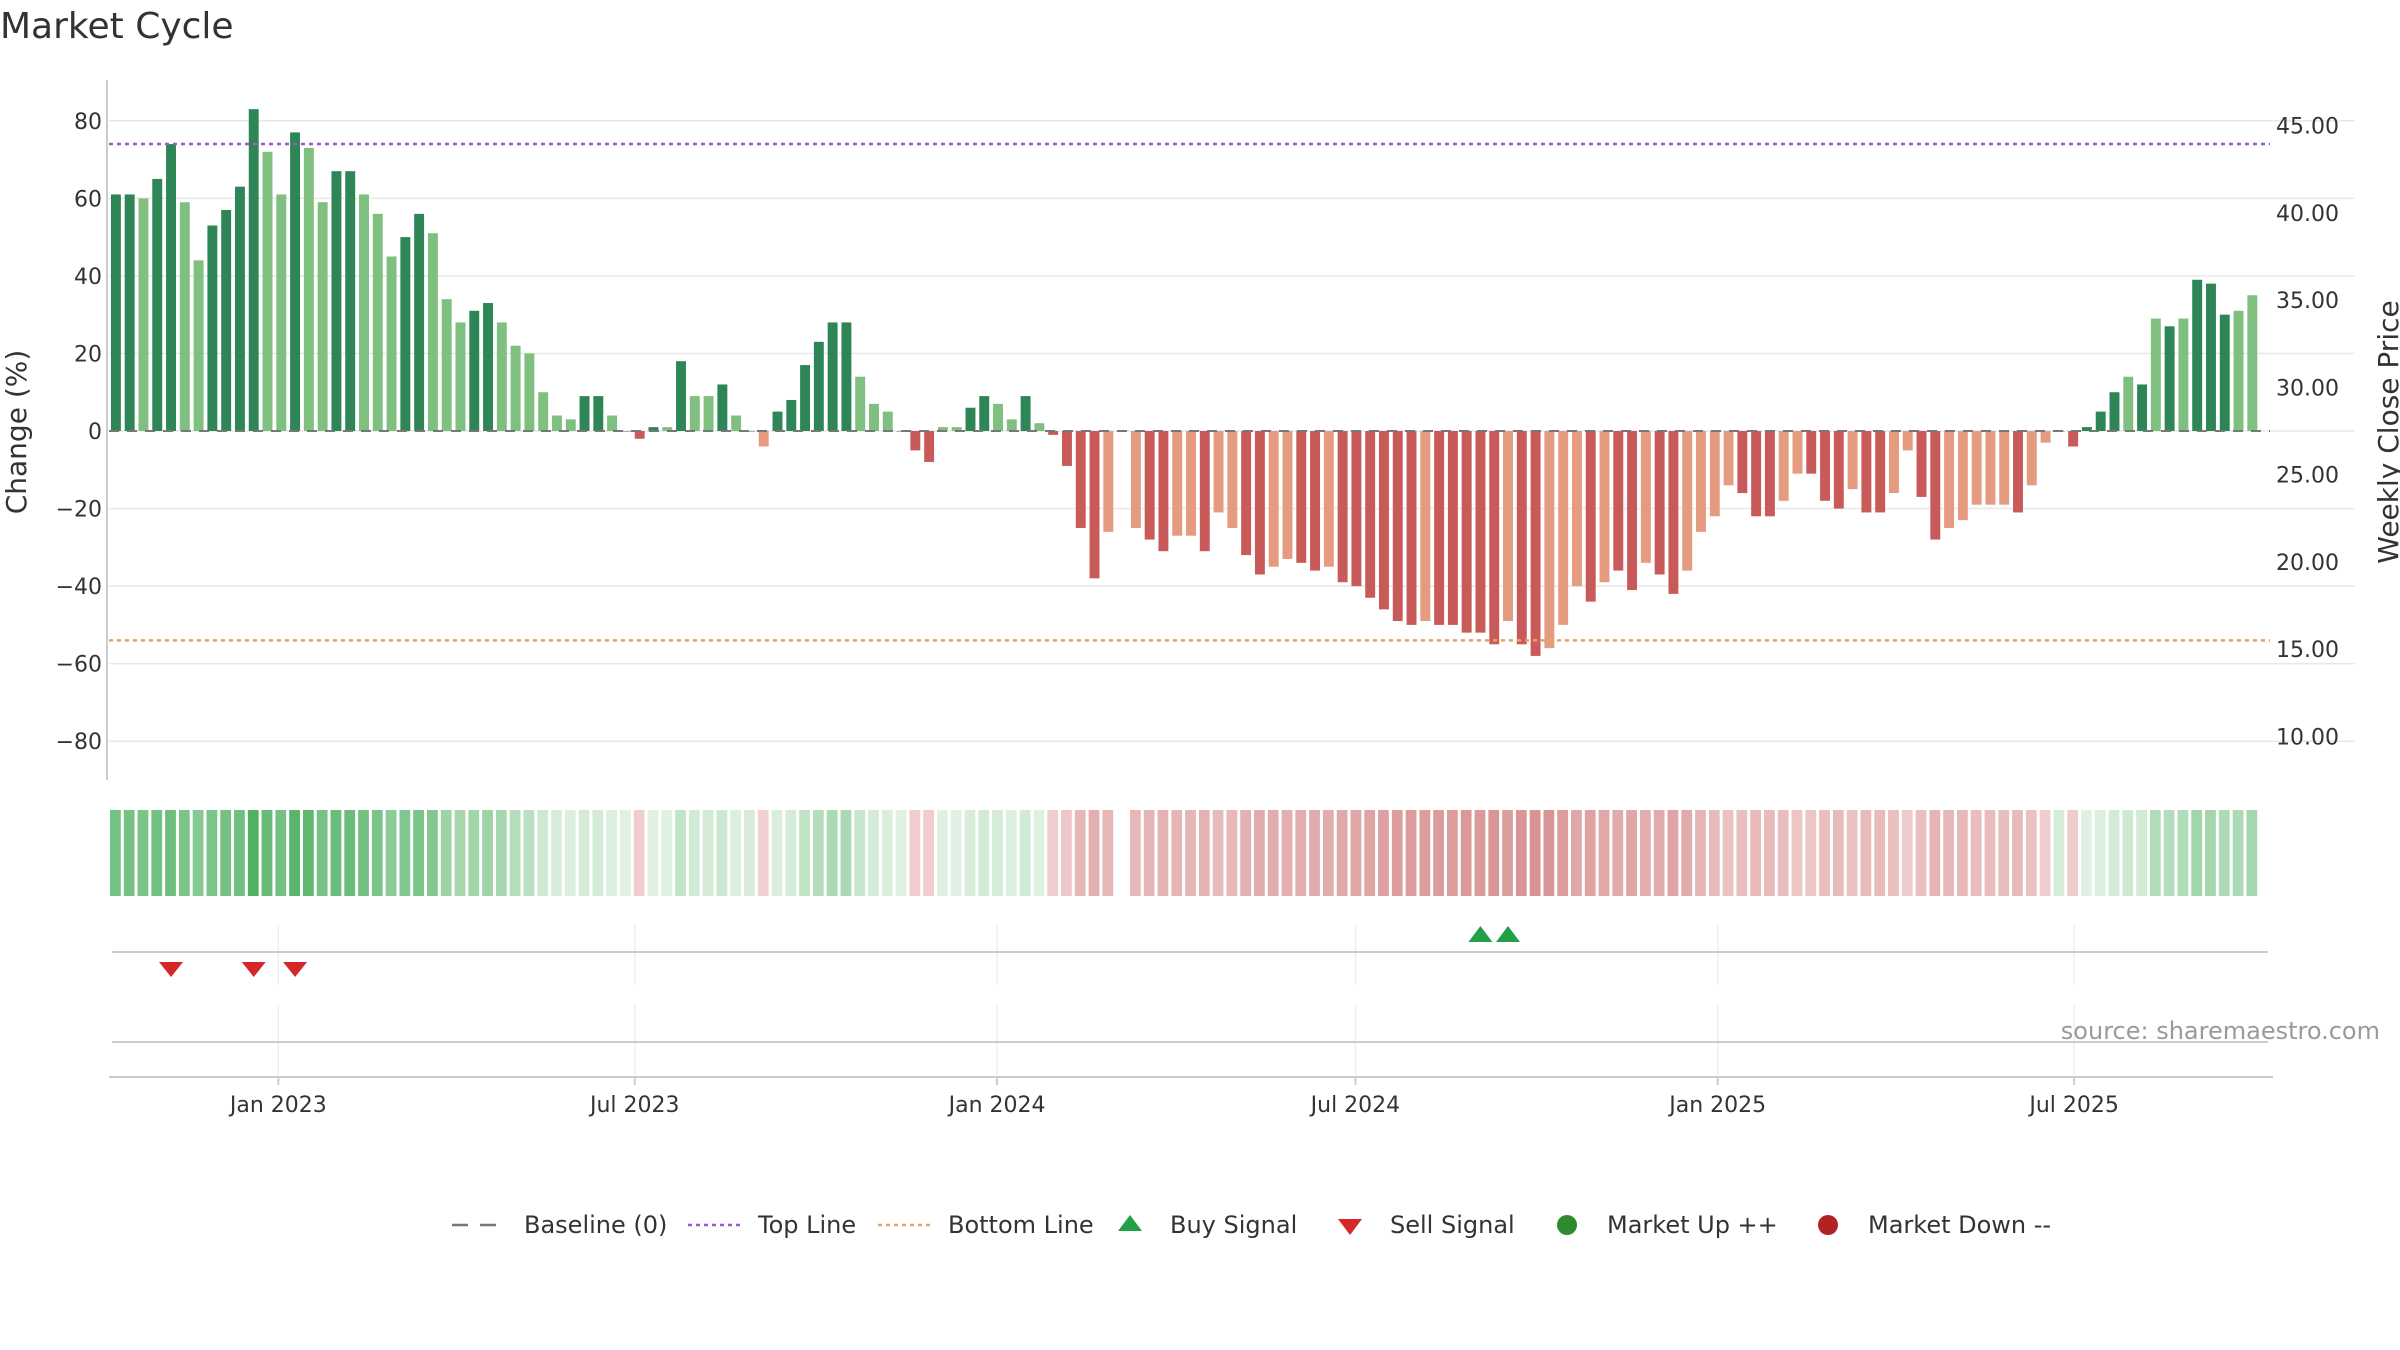  I want to click on heatmap-strip, so click(1184, 853).